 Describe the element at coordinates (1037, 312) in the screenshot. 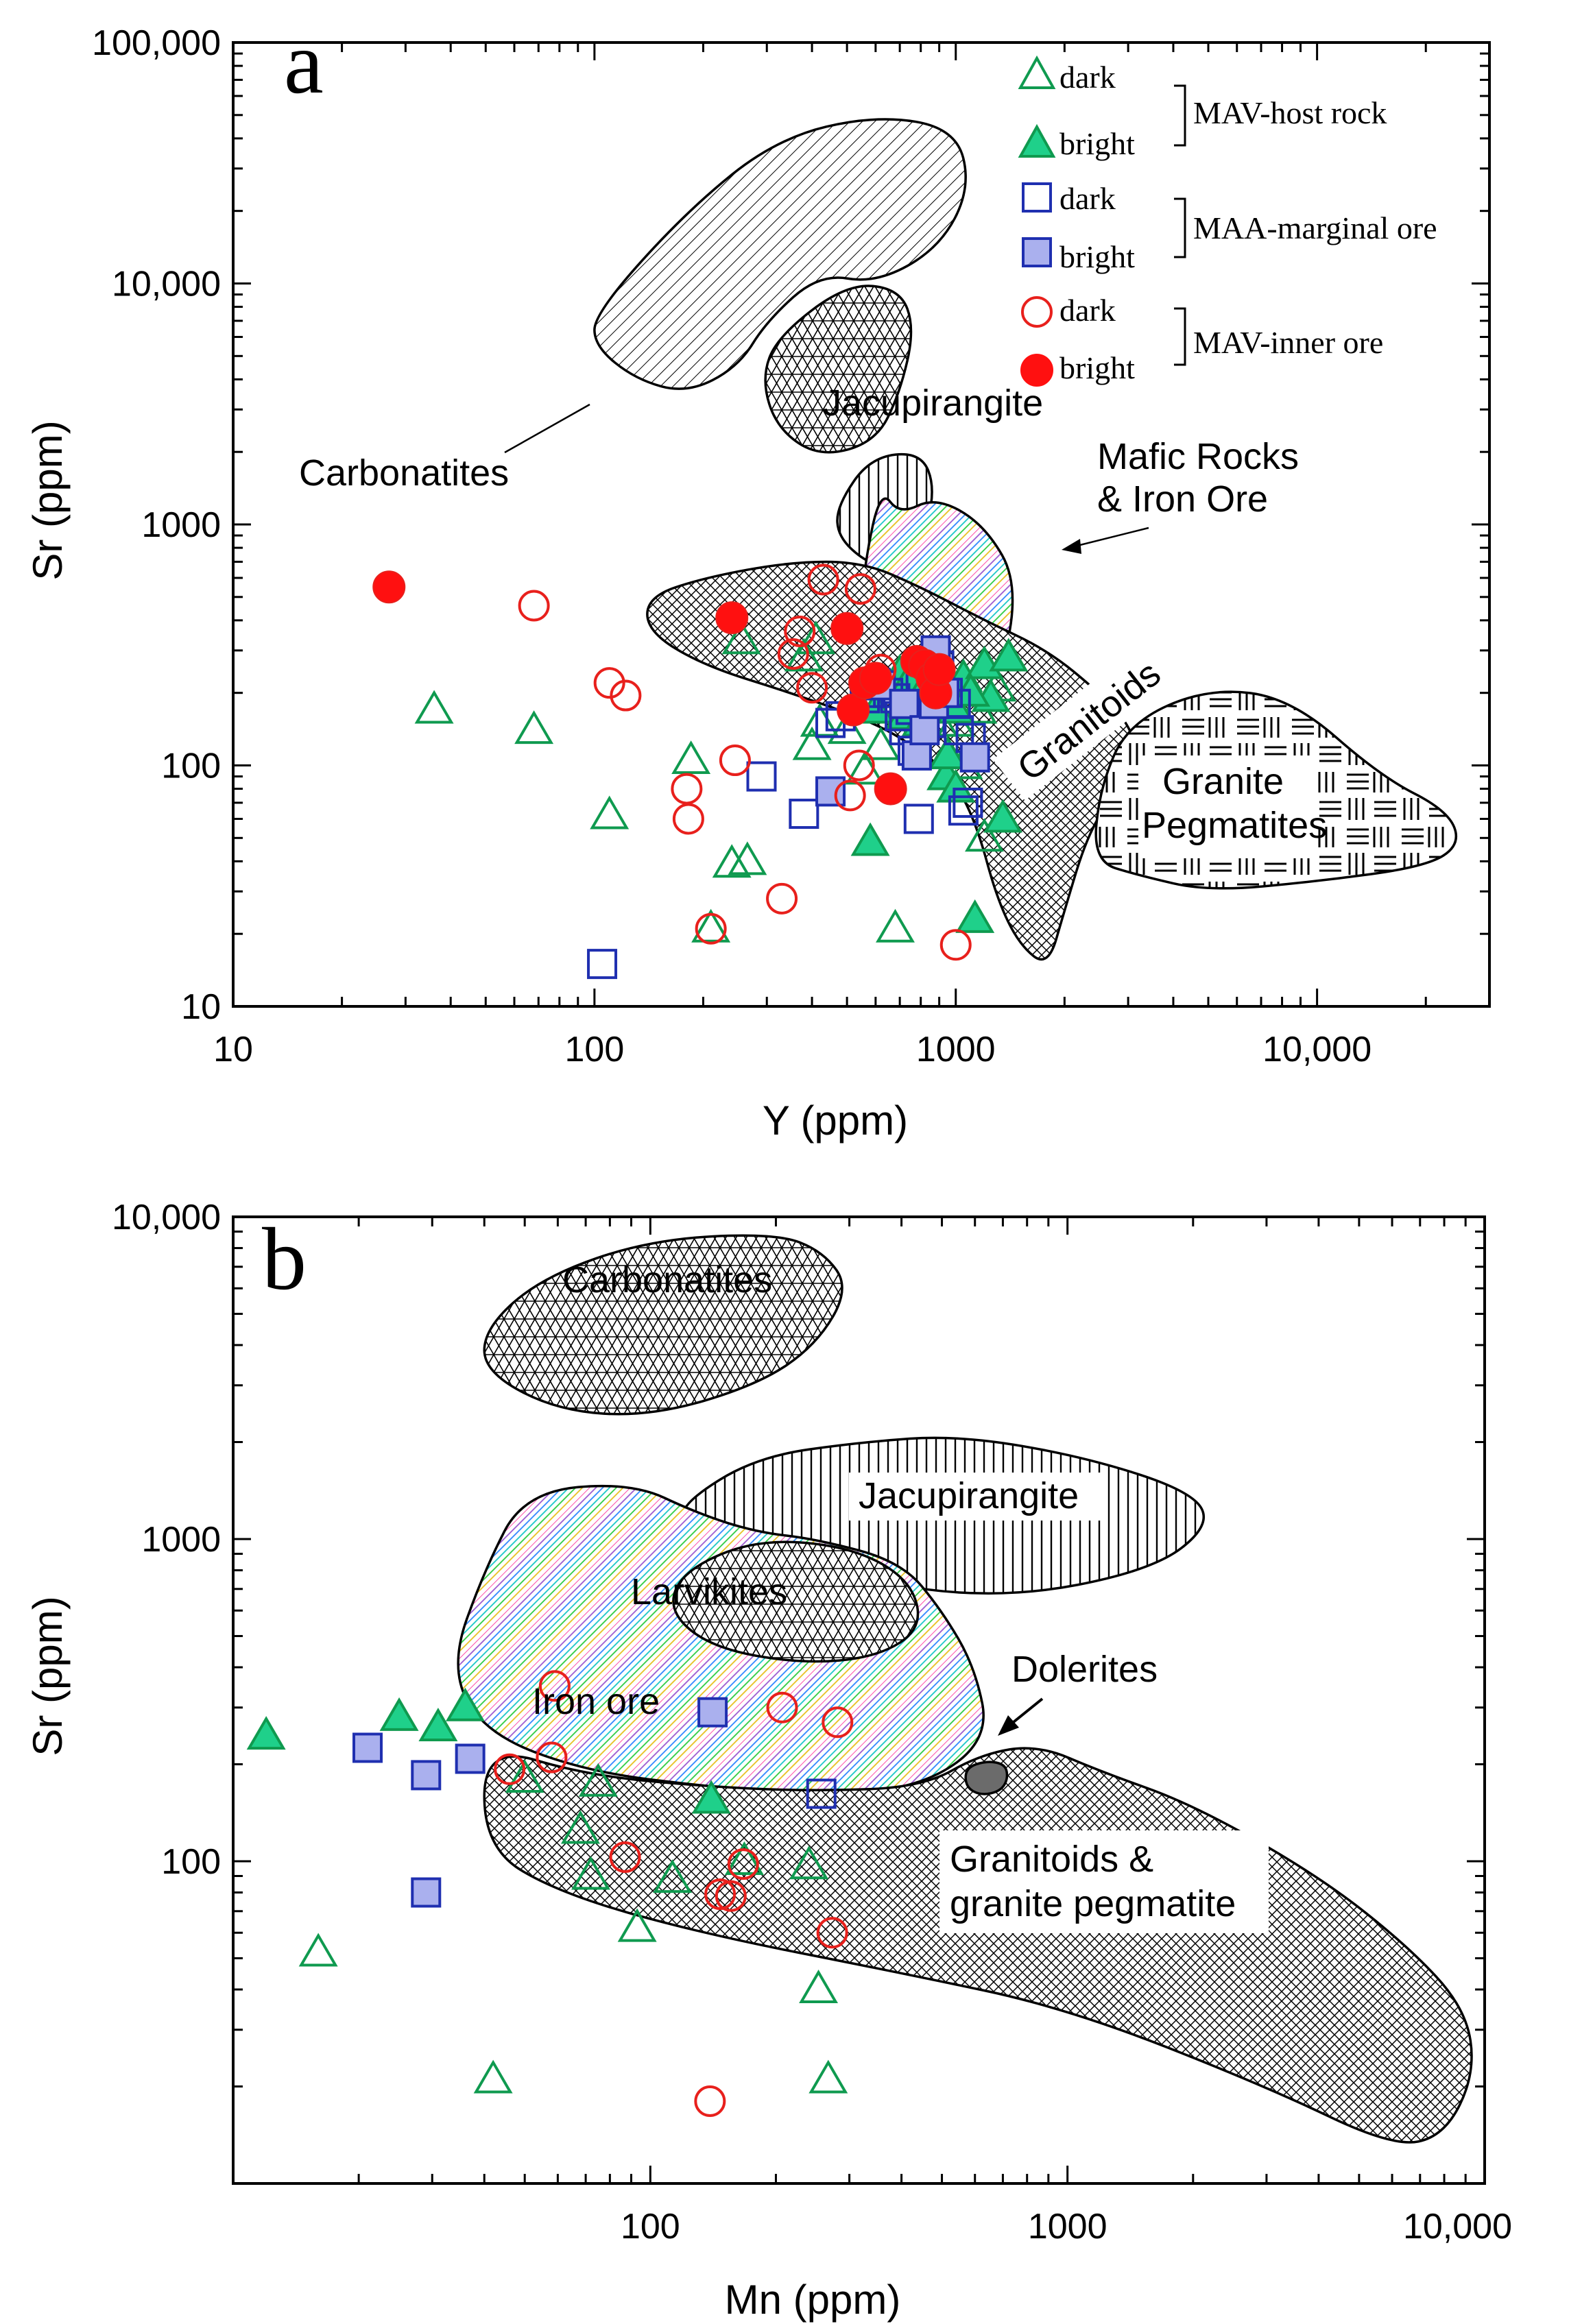

I see `legend-circle-open-icon` at that location.